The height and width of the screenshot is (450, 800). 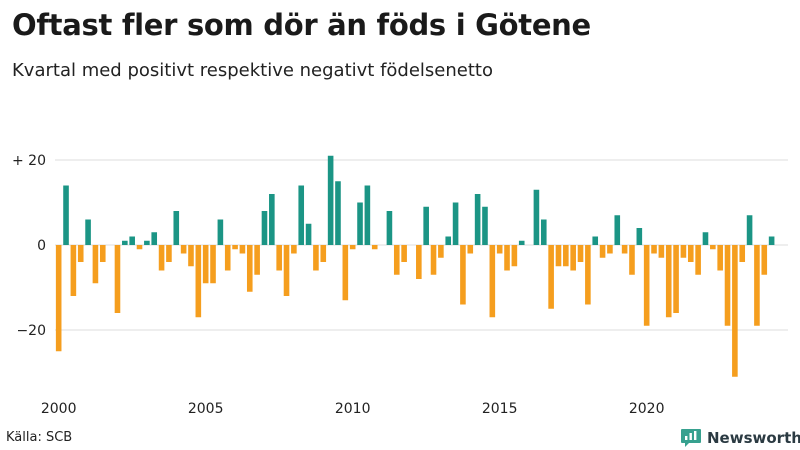 I want to click on brand-logo: Newsworthy, so click(x=740, y=438).